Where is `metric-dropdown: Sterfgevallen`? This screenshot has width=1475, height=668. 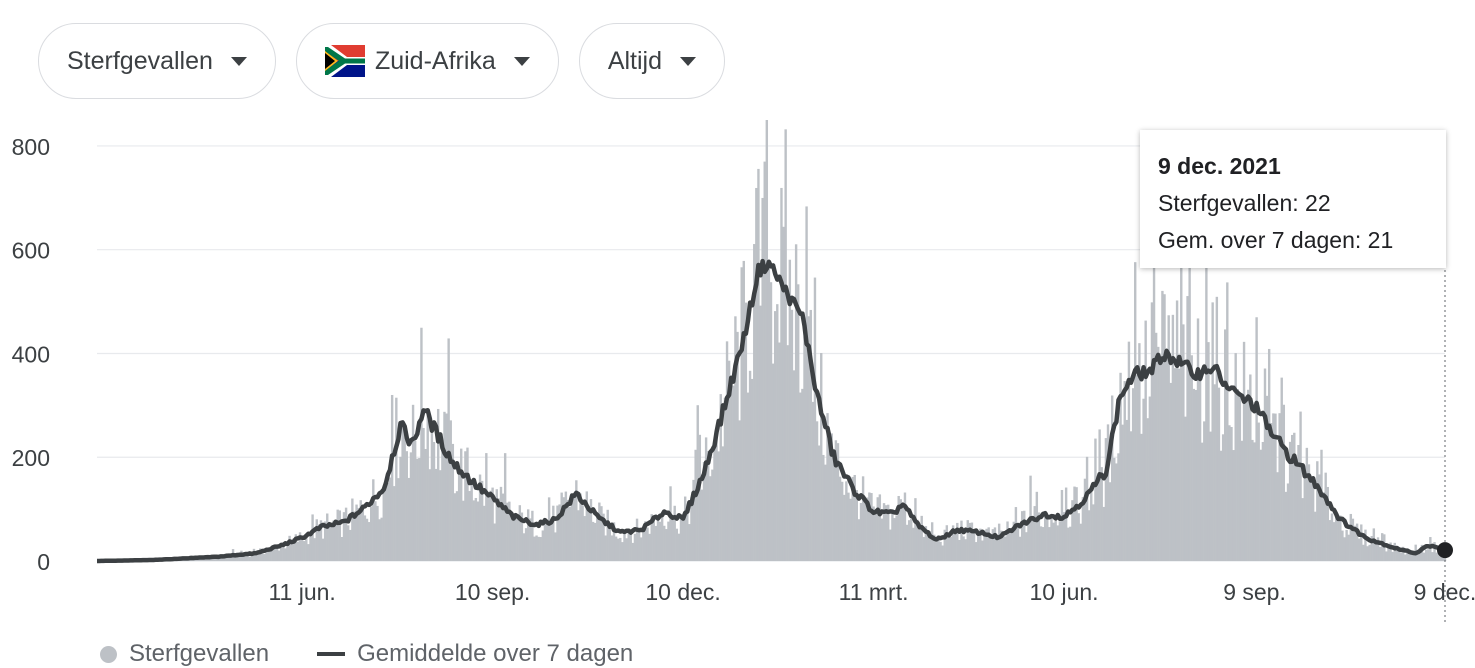
metric-dropdown: Sterfgevallen is located at coordinates (157, 61).